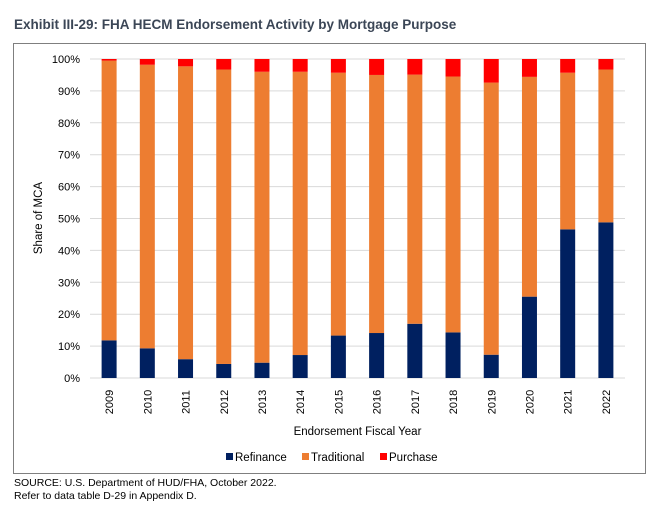 Image resolution: width=658 pixels, height=516 pixels. I want to click on bar-refinance-2013, so click(262, 370).